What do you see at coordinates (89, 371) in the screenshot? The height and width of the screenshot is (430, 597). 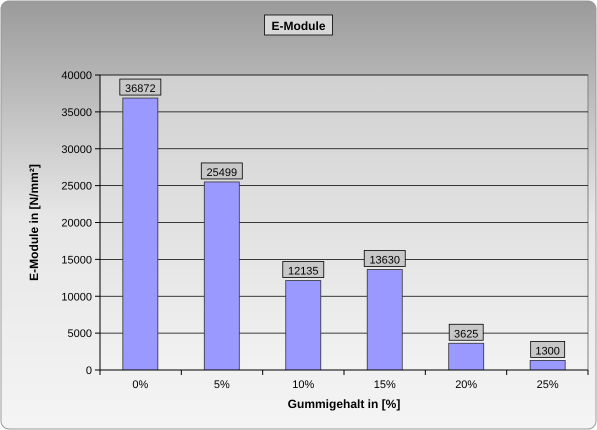 I see `y-tick-label: 0` at bounding box center [89, 371].